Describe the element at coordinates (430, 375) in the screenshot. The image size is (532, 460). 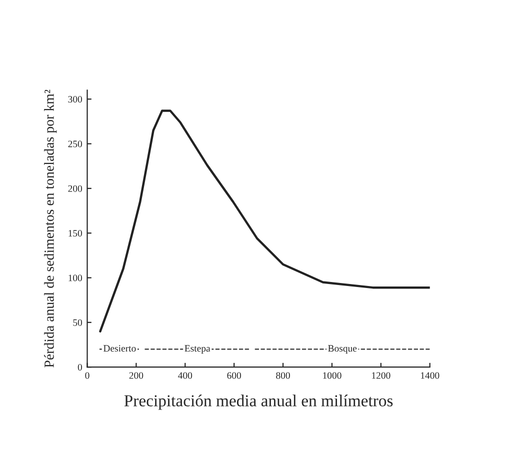
I see `x-tick-label: 1400` at that location.